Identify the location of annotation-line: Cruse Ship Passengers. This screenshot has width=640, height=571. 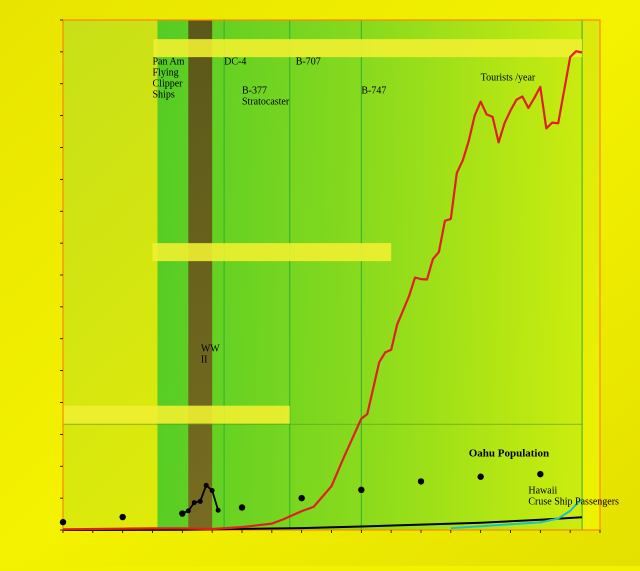
(573, 502).